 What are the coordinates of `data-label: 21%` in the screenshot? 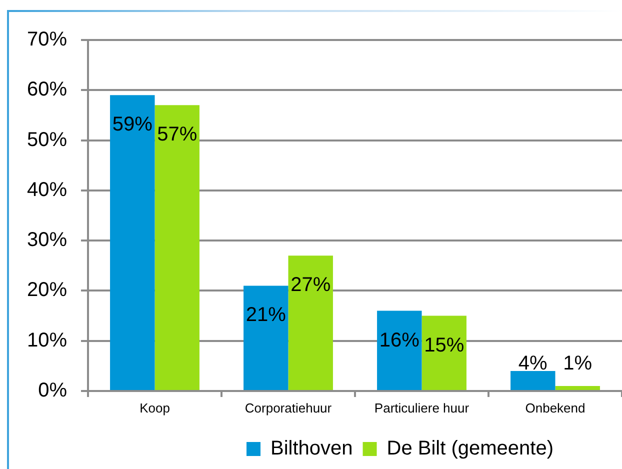 It's located at (266, 315).